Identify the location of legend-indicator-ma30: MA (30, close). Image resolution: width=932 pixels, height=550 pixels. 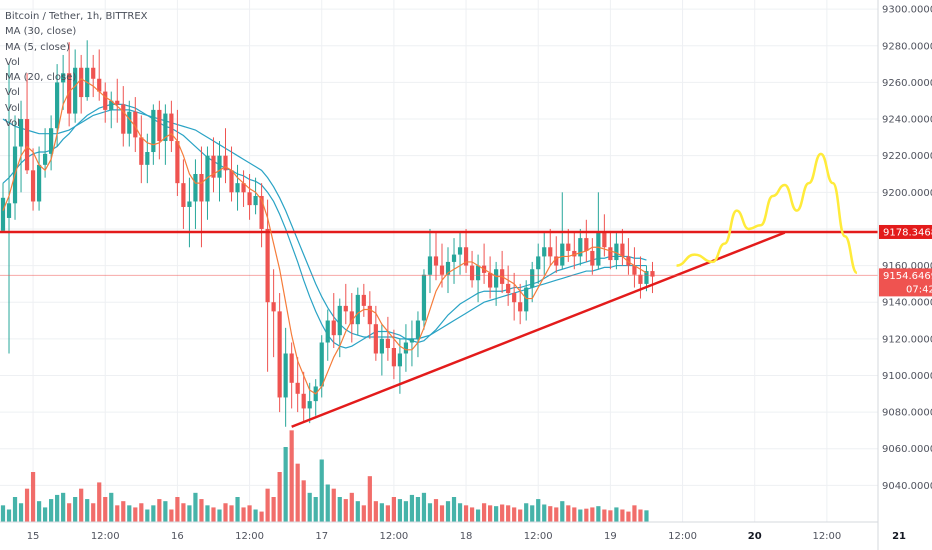
(41, 32).